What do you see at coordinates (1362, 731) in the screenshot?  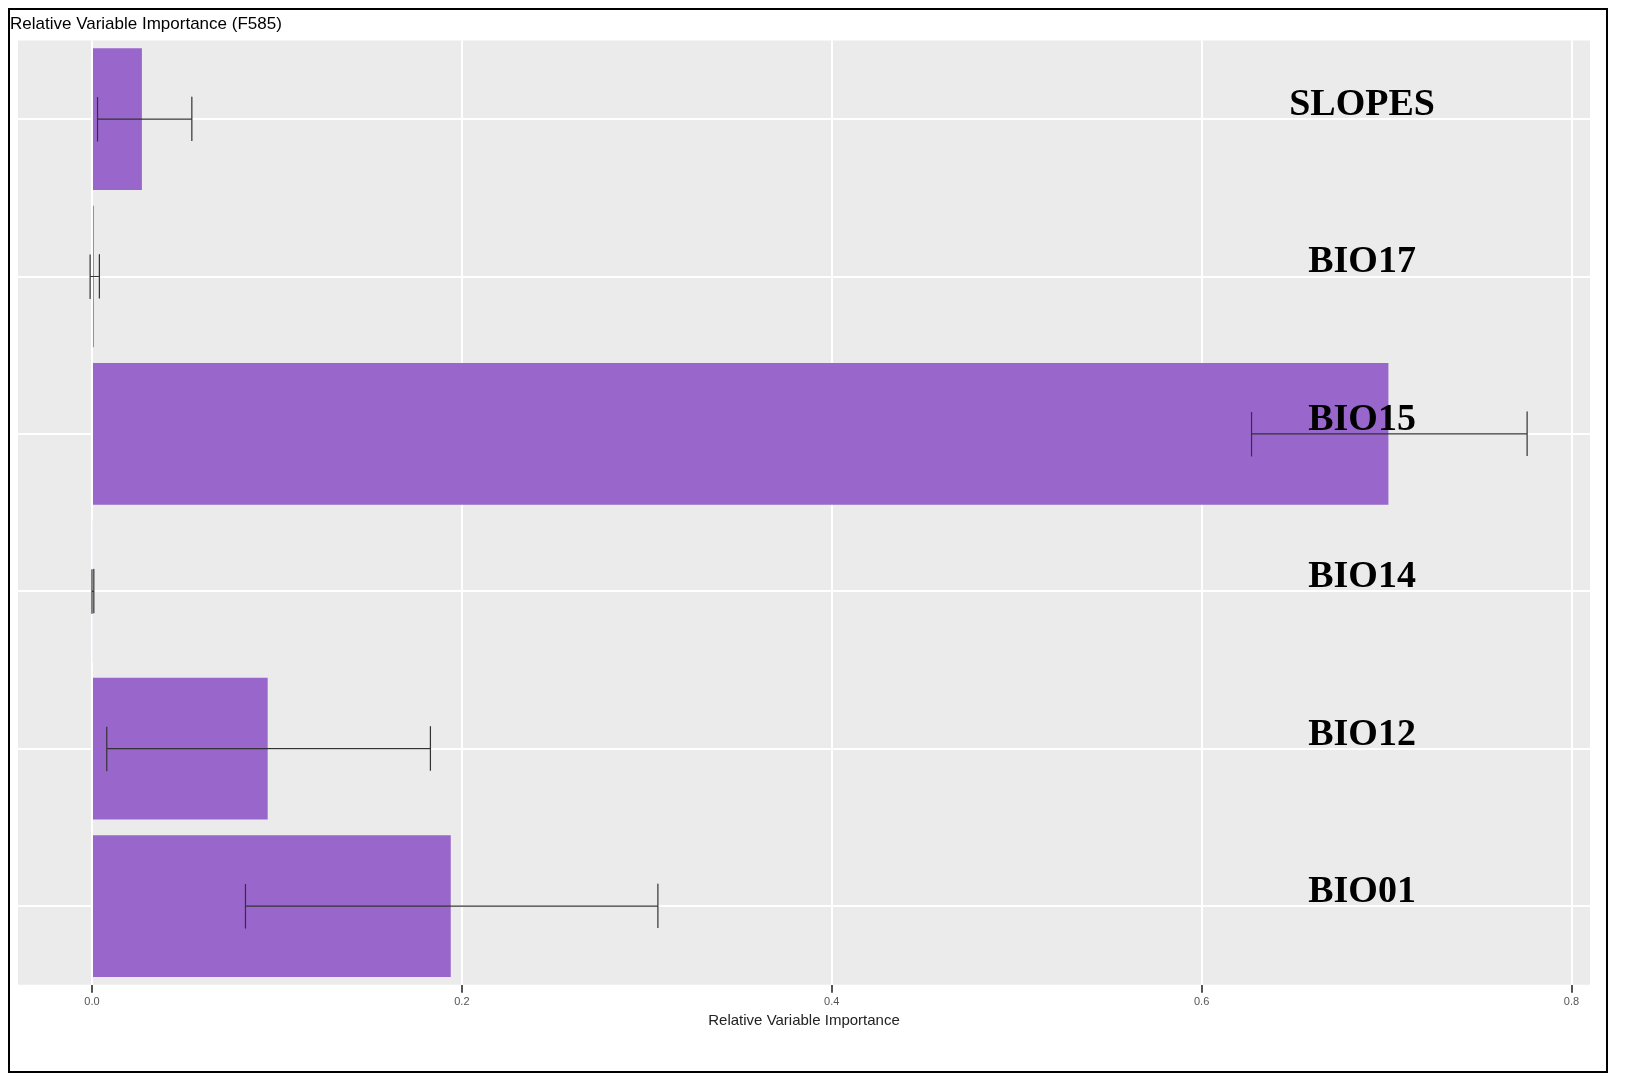 I see `y-tick-label: BIO12` at bounding box center [1362, 731].